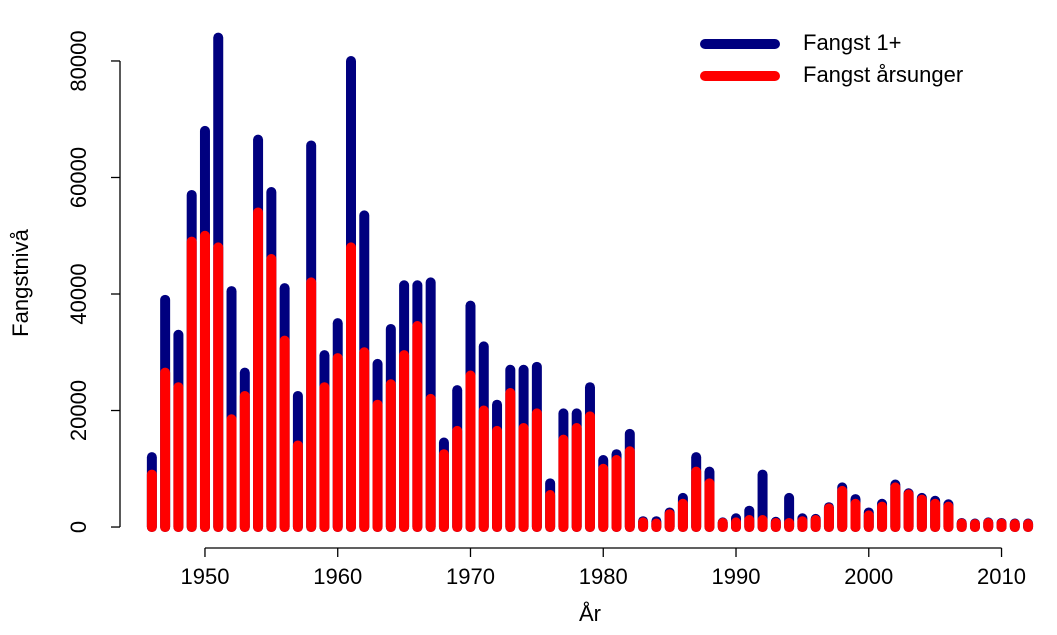 This screenshot has height=635, width=1057. What do you see at coordinates (78, 410) in the screenshot?
I see `y-tick-label: 20000` at bounding box center [78, 410].